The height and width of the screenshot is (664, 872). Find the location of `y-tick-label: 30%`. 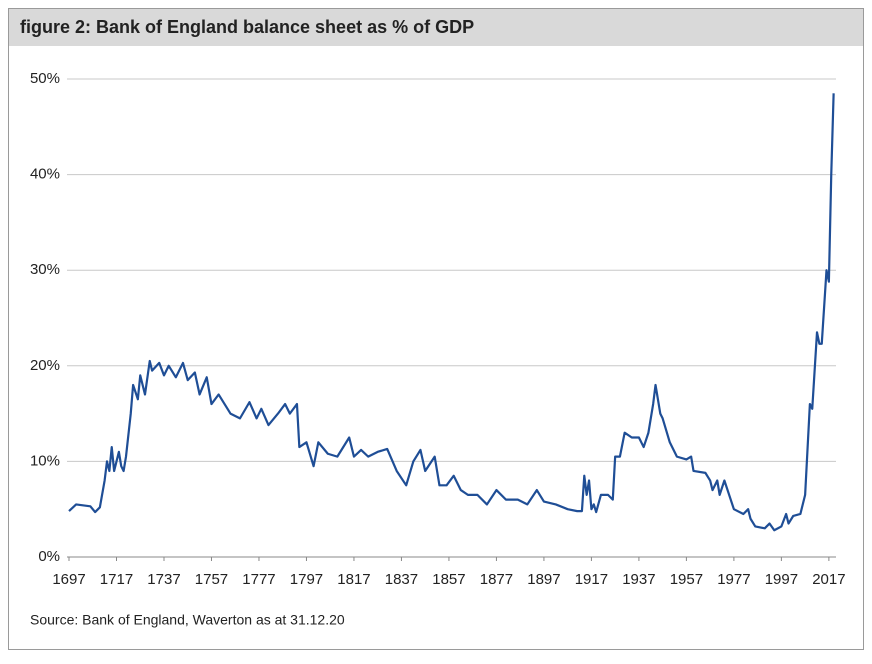

y-tick-label: 30% is located at coordinates (45, 269).